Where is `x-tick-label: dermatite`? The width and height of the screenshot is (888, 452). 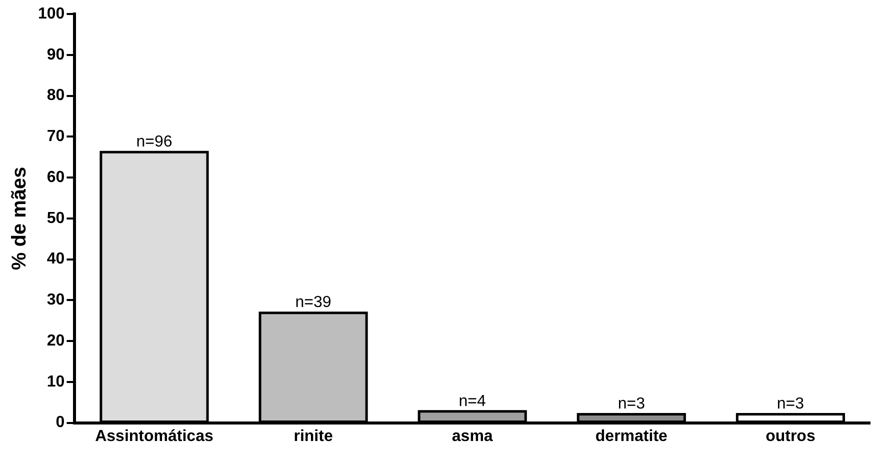 x-tick-label: dermatite is located at coordinates (631, 436).